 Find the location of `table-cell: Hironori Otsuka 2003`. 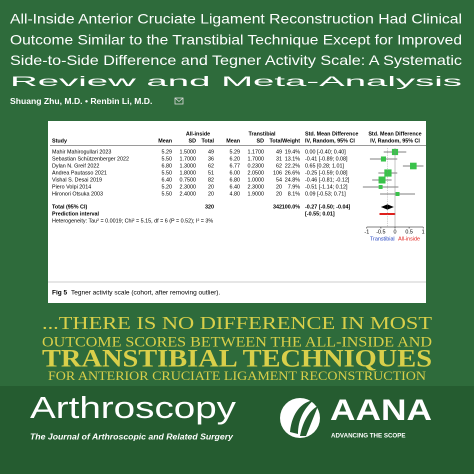

table-cell: Hironori Otsuka 2003 is located at coordinates (77, 194).